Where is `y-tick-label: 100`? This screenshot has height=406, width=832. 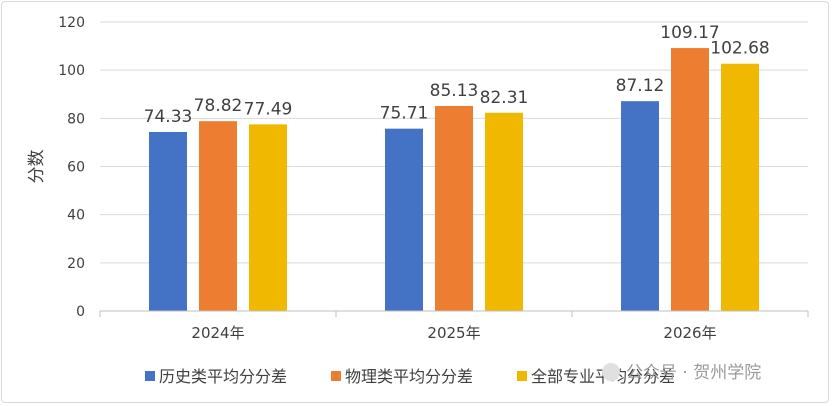 y-tick-label: 100 is located at coordinates (71, 71).